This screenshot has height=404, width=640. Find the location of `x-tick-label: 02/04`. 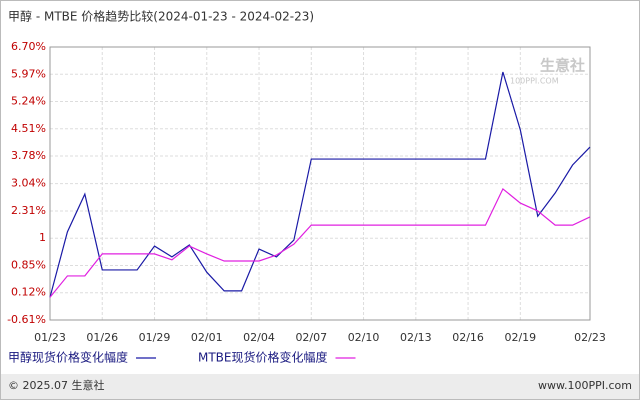

x-tick-label: 02/04 is located at coordinates (259, 337).